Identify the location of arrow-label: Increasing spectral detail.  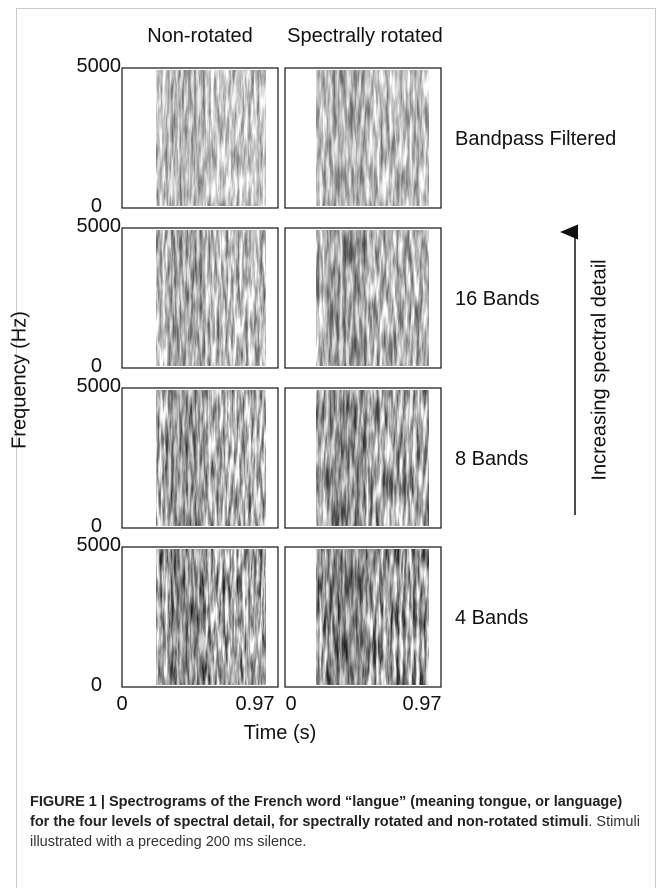
(599, 369).